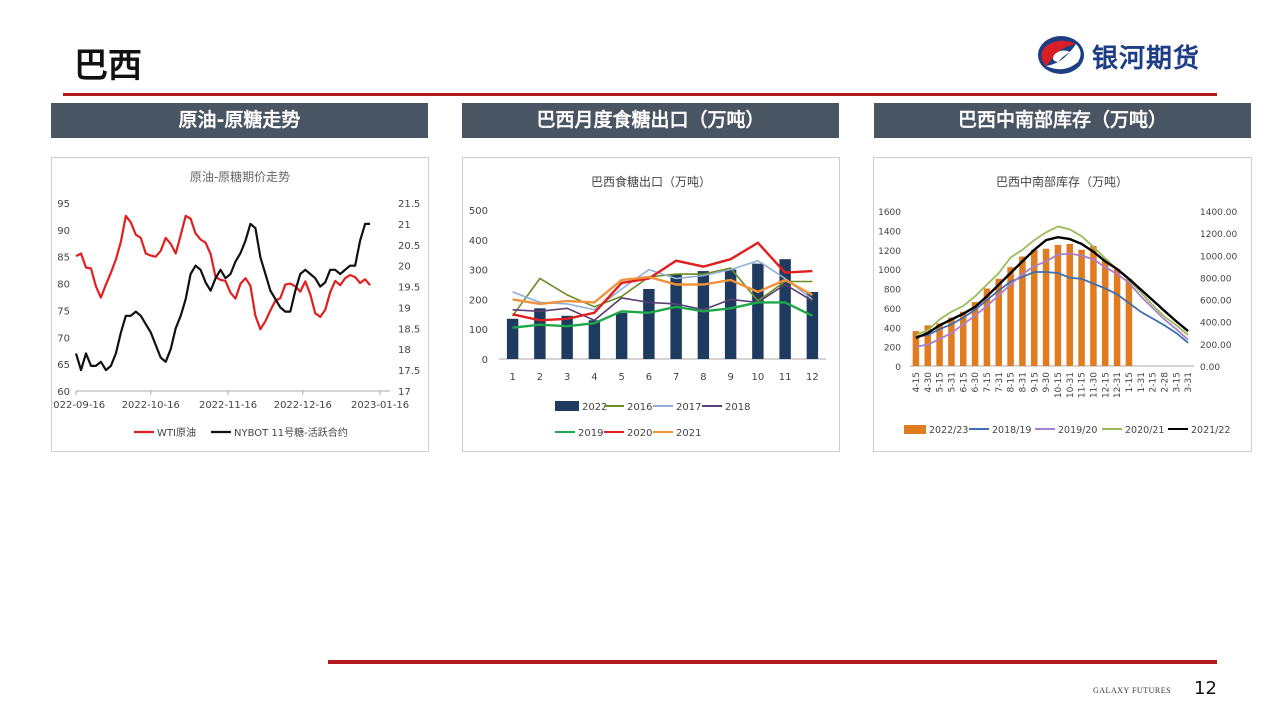 This screenshot has height=720, width=1280. I want to click on x-tick-label: 12-15, so click(1106, 385).